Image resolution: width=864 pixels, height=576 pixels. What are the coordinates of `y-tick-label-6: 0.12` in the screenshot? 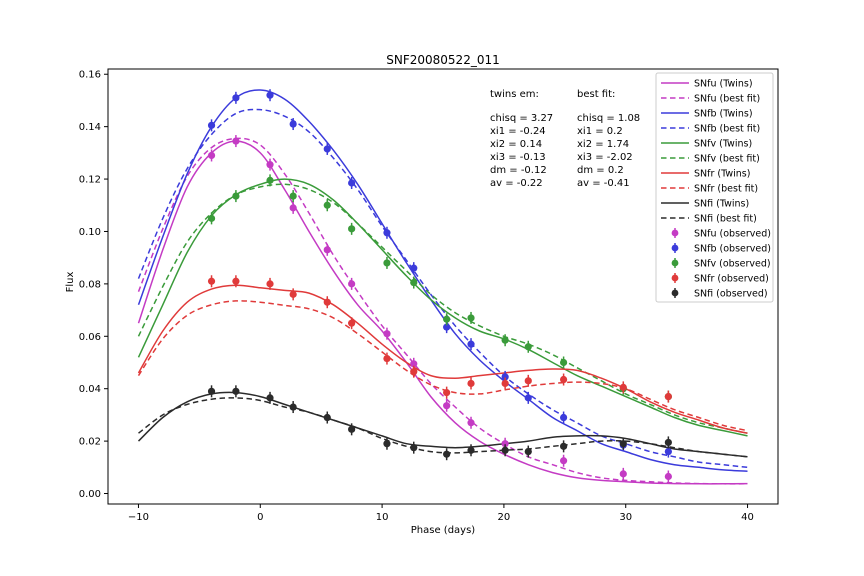 It's located at (90, 180).